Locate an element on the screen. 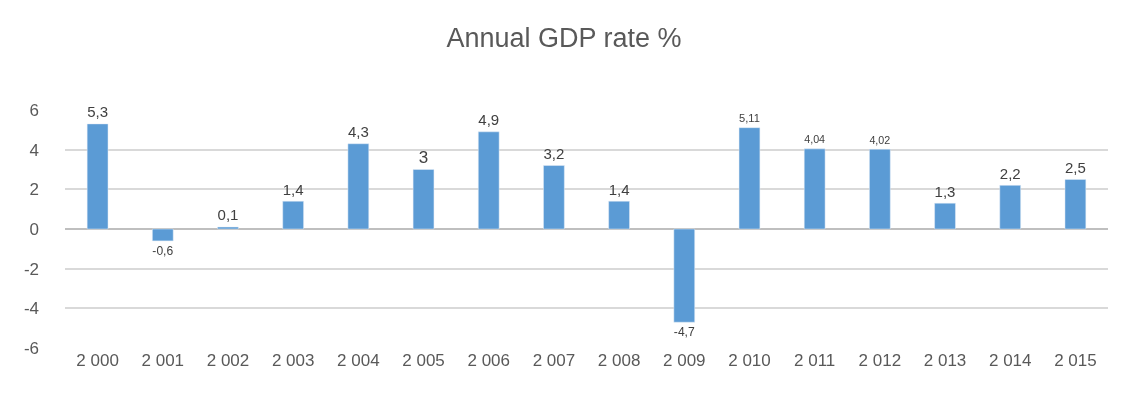 The width and height of the screenshot is (1128, 403). y-tick-label: 4 is located at coordinates (34, 150).